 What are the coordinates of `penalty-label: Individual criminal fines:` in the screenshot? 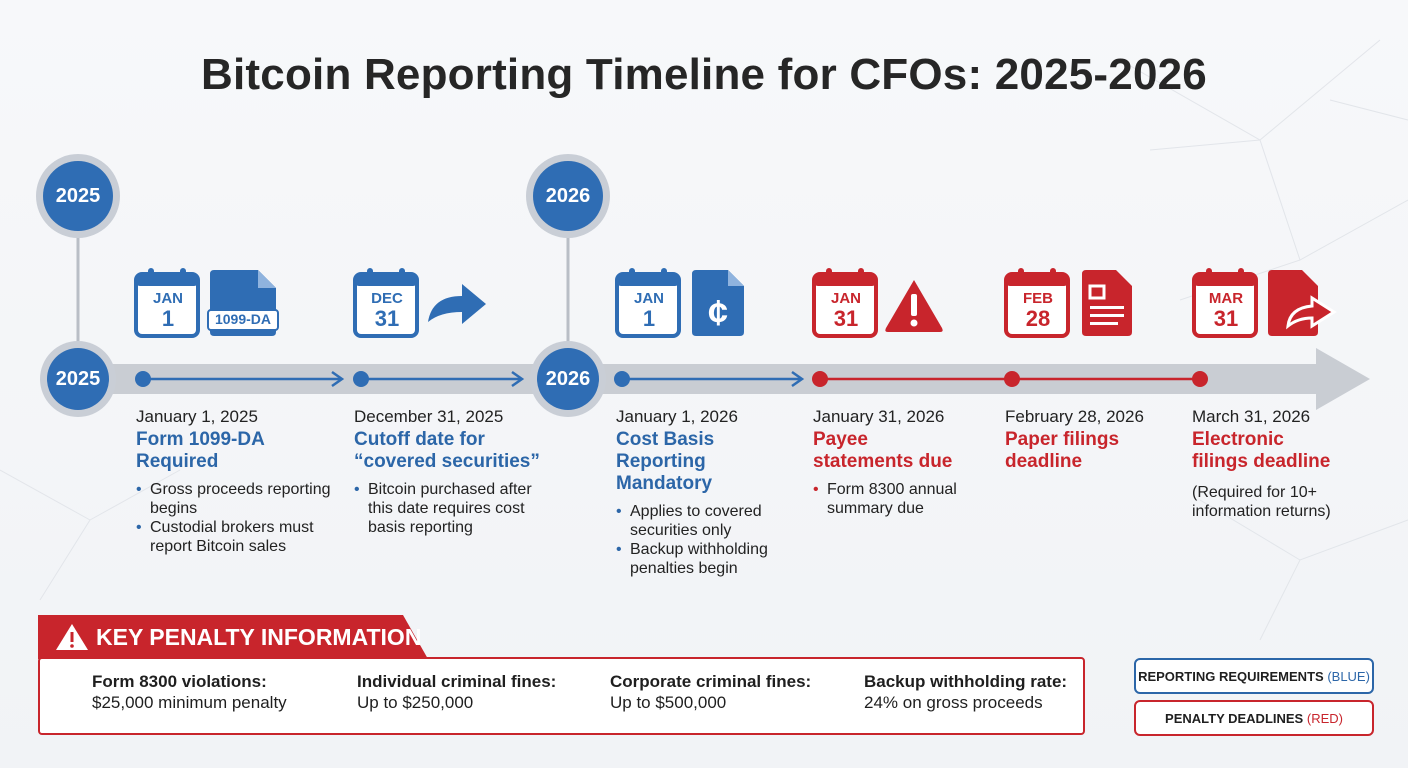 It's located at (457, 681).